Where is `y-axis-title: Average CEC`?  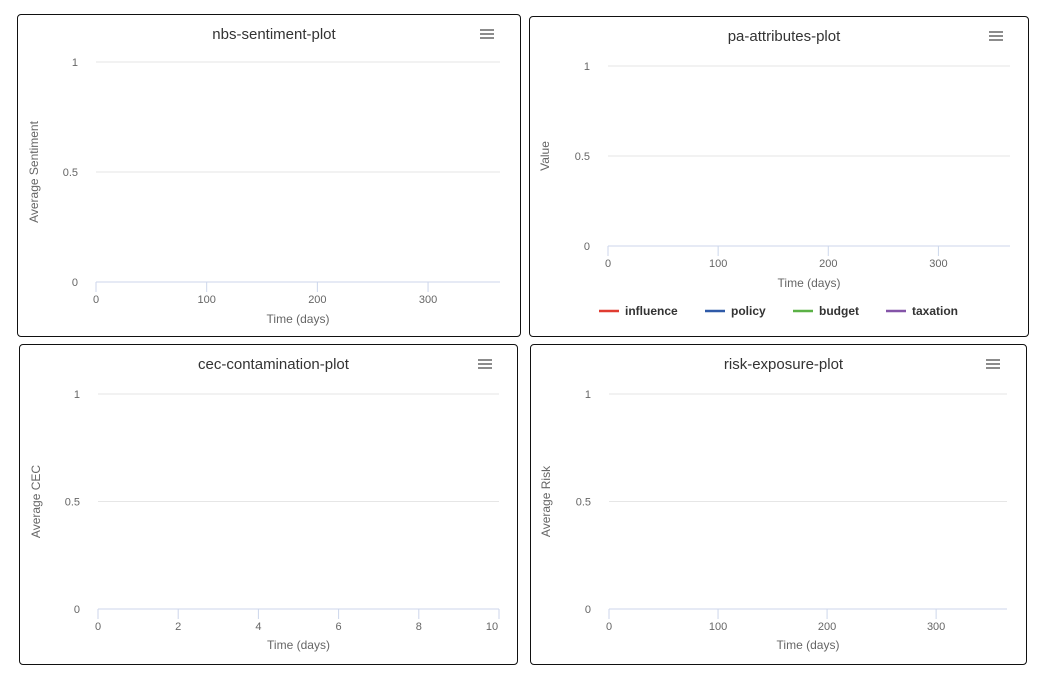
y-axis-title: Average CEC is located at coordinates (36, 501).